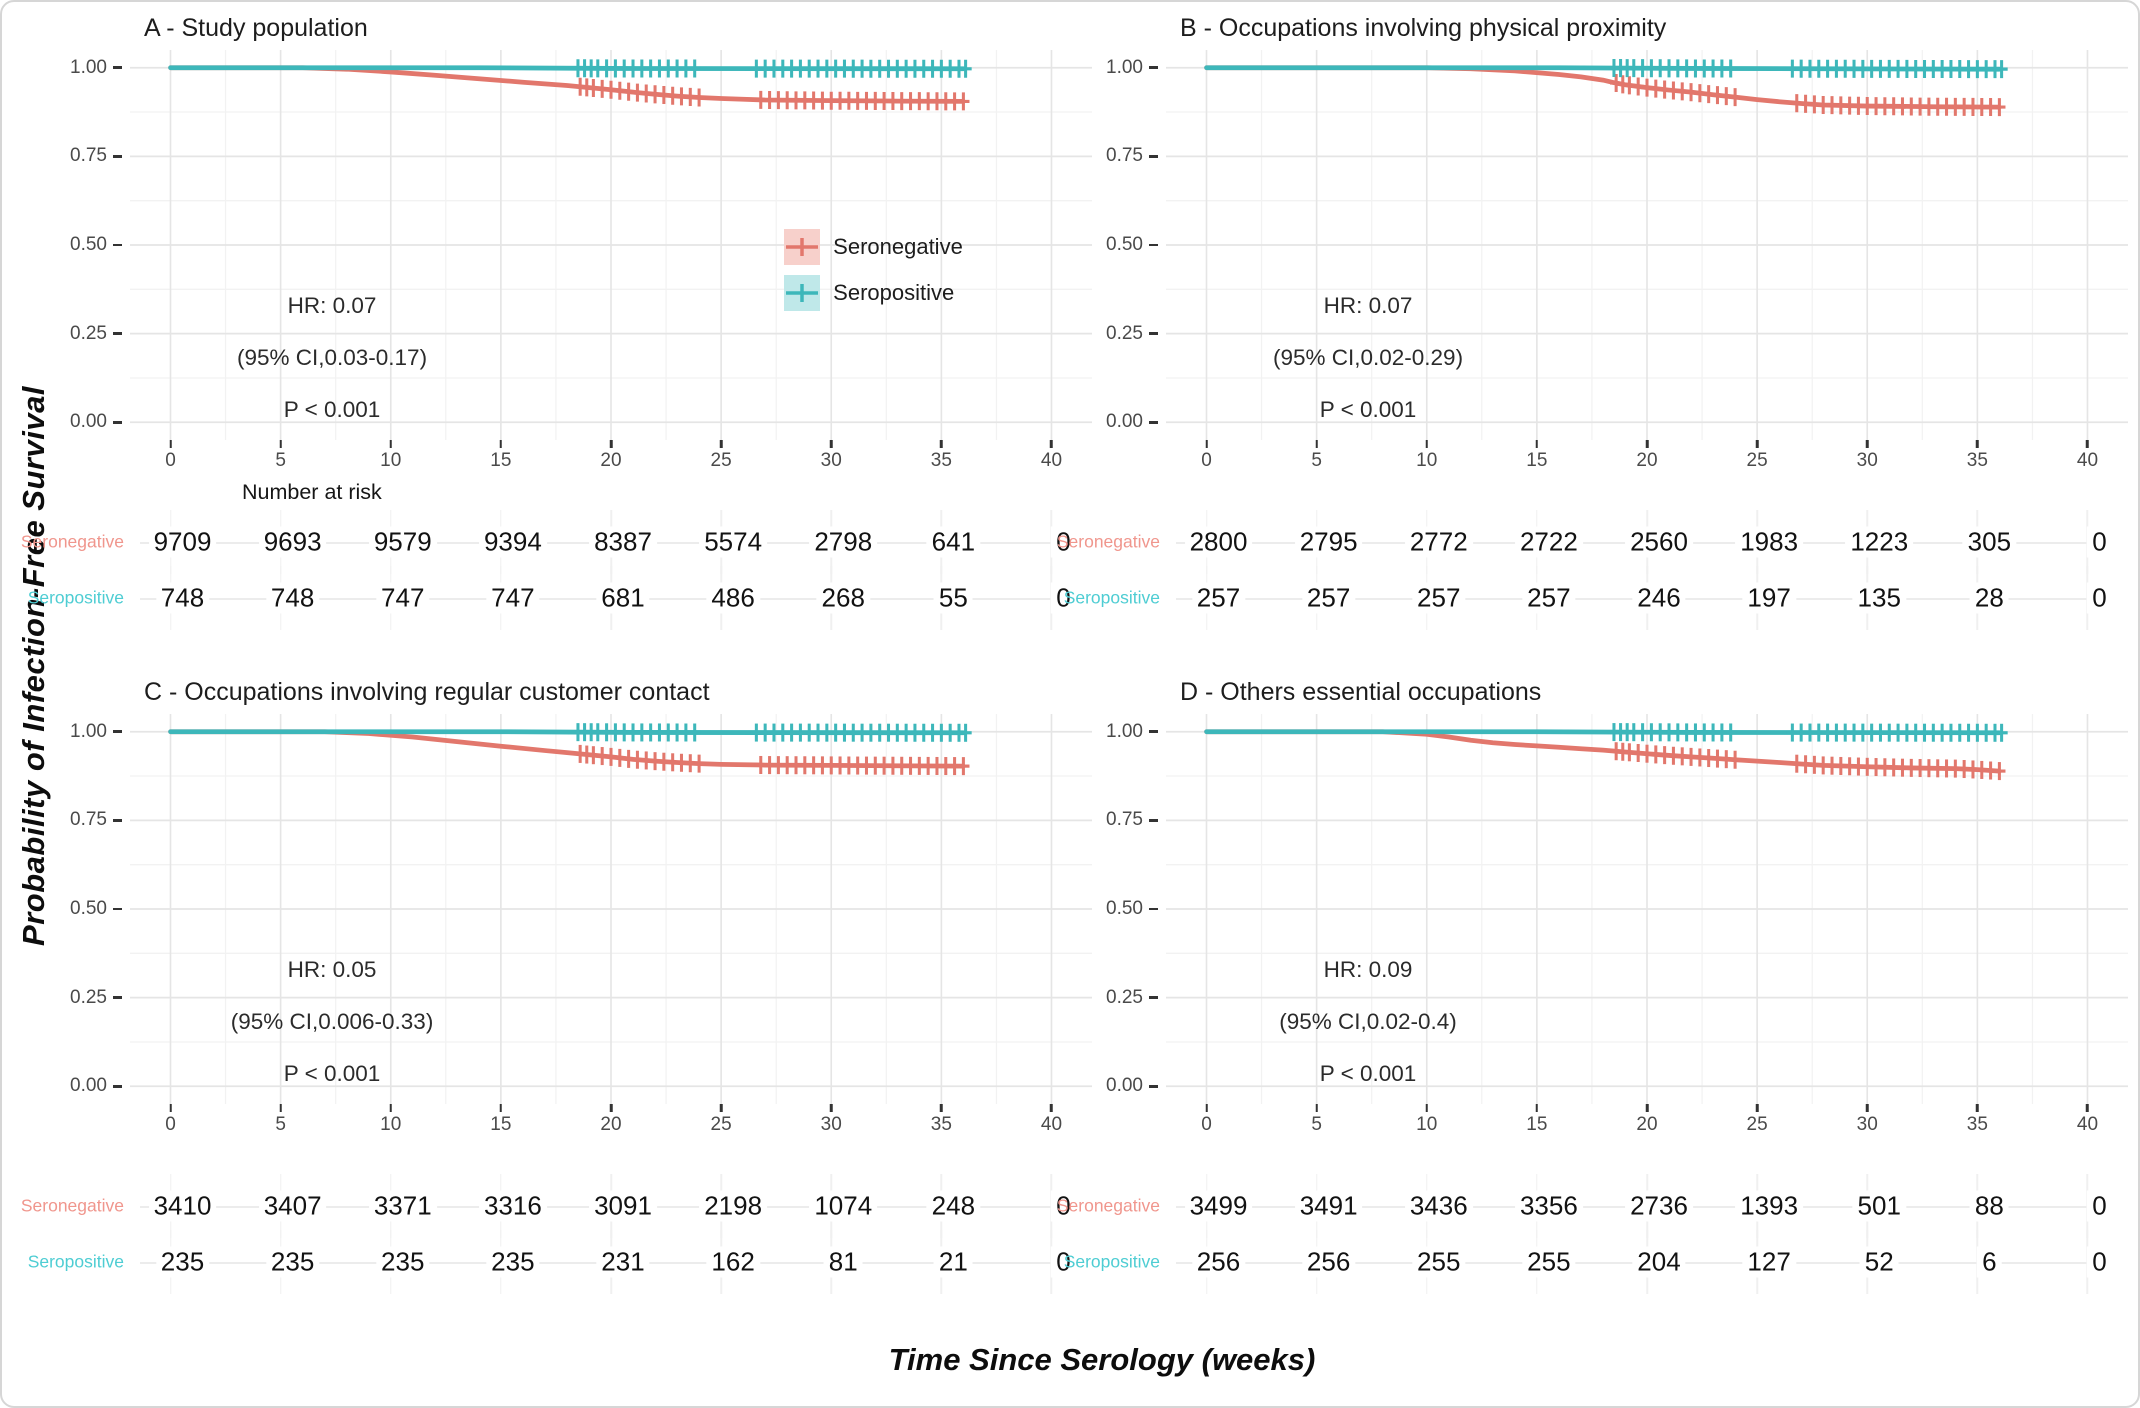 Image resolution: width=2140 pixels, height=1408 pixels. Describe the element at coordinates (391, 1124) in the screenshot. I see `x-tick-label: 10` at that location.